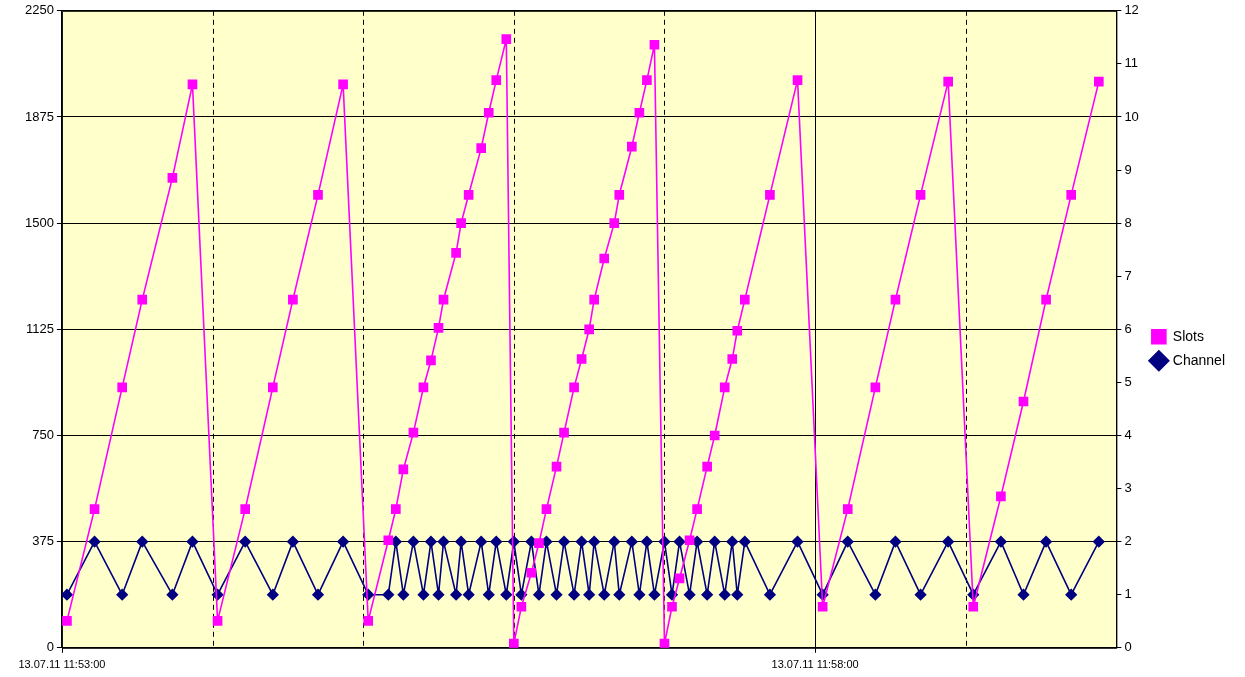 The height and width of the screenshot is (677, 1245). Describe the element at coordinates (1131, 63) in the screenshot. I see `y2-tick-label: 11` at that location.